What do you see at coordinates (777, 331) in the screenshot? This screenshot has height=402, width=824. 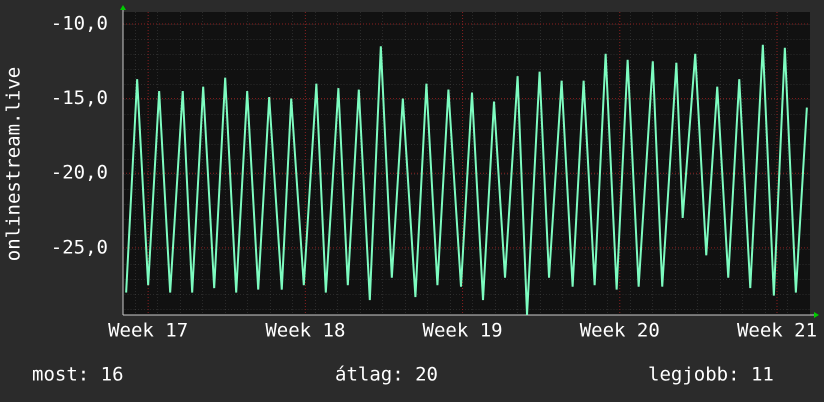 I see `x-tick-label: Week 21` at bounding box center [777, 331].